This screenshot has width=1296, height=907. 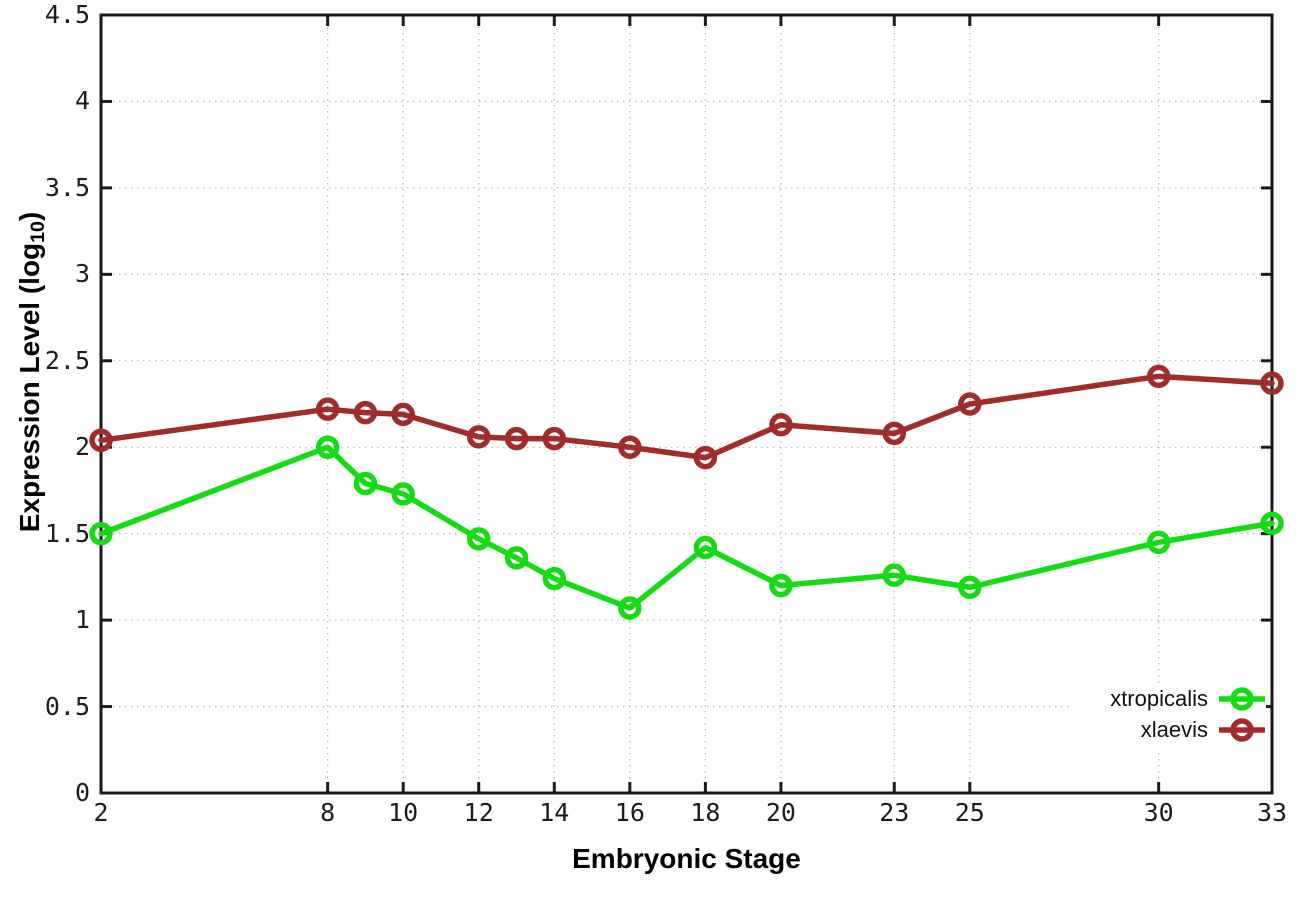 I want to click on y-axis-title-subscript: 10, so click(x=37, y=232).